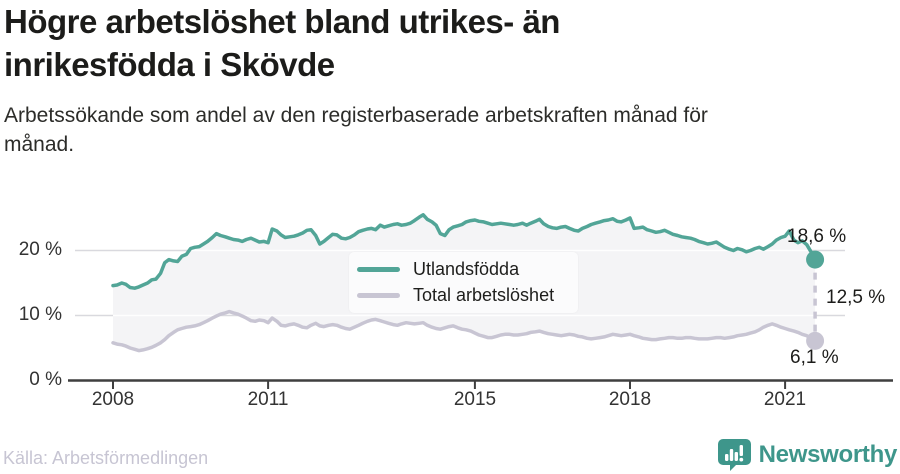  I want to click on y-axis-label-0: 0 %, so click(45, 379).